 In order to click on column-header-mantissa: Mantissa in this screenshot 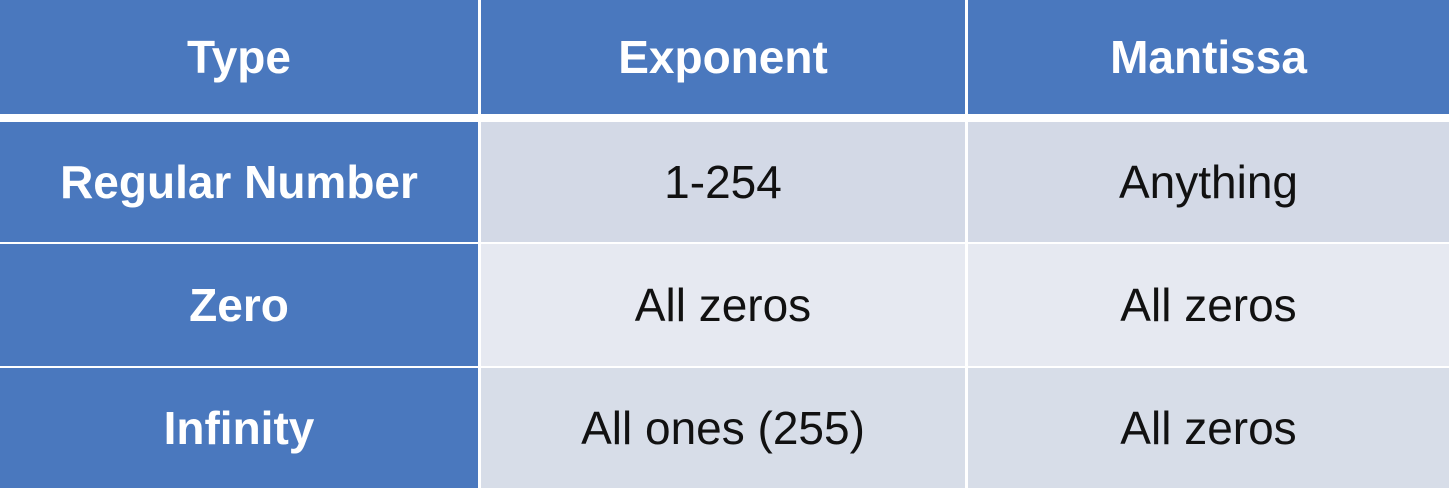, I will do `click(1208, 57)`.